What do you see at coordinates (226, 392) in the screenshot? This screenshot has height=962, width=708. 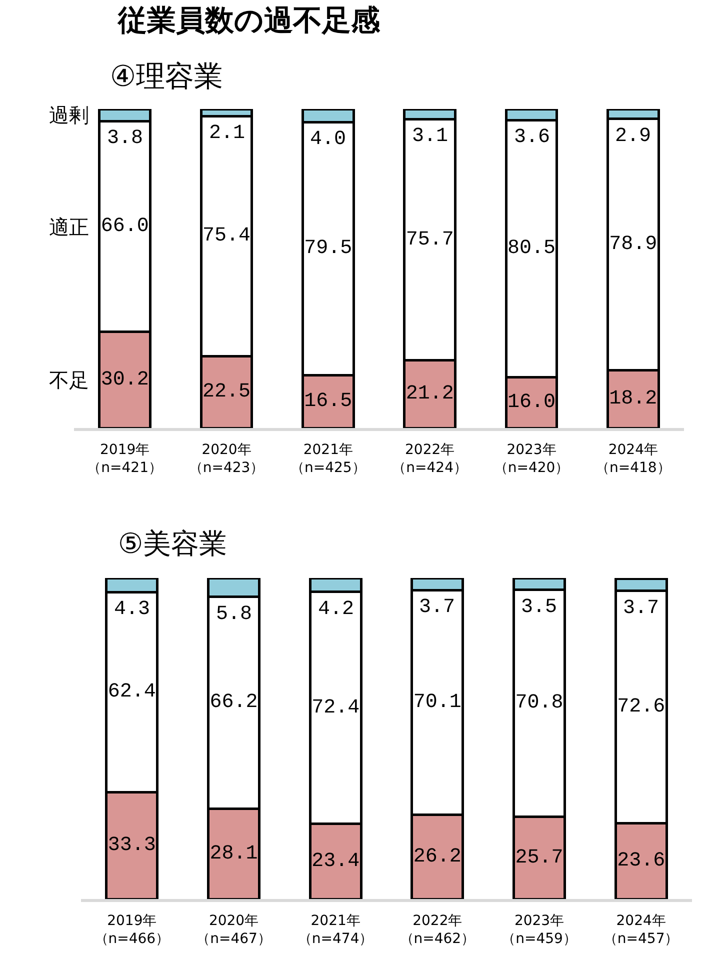 I see `data-label: 22.5` at bounding box center [226, 392].